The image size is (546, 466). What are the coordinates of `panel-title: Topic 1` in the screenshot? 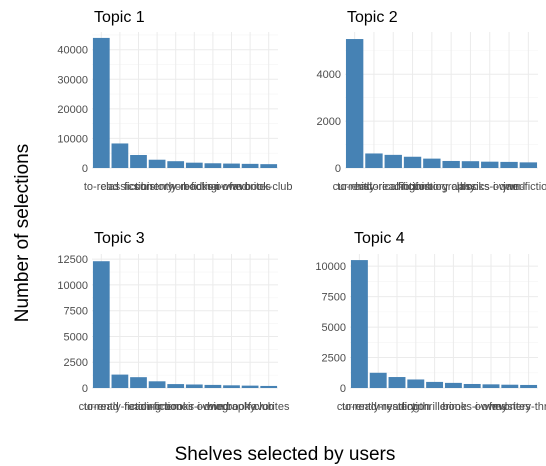 It's located at (119, 17).